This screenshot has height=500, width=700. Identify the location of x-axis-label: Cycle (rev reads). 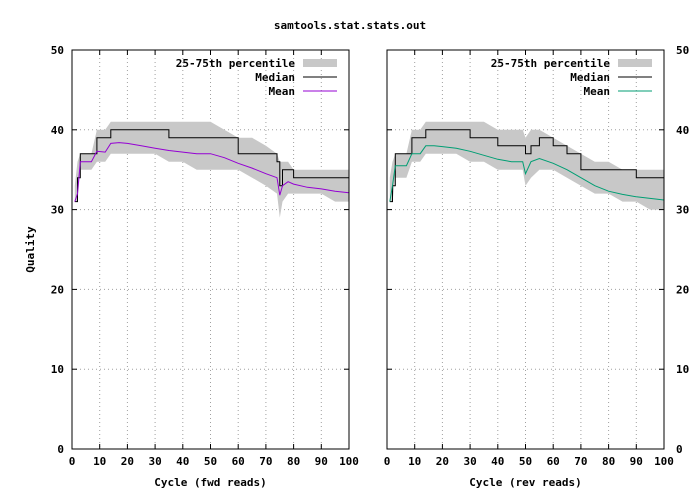
(525, 482).